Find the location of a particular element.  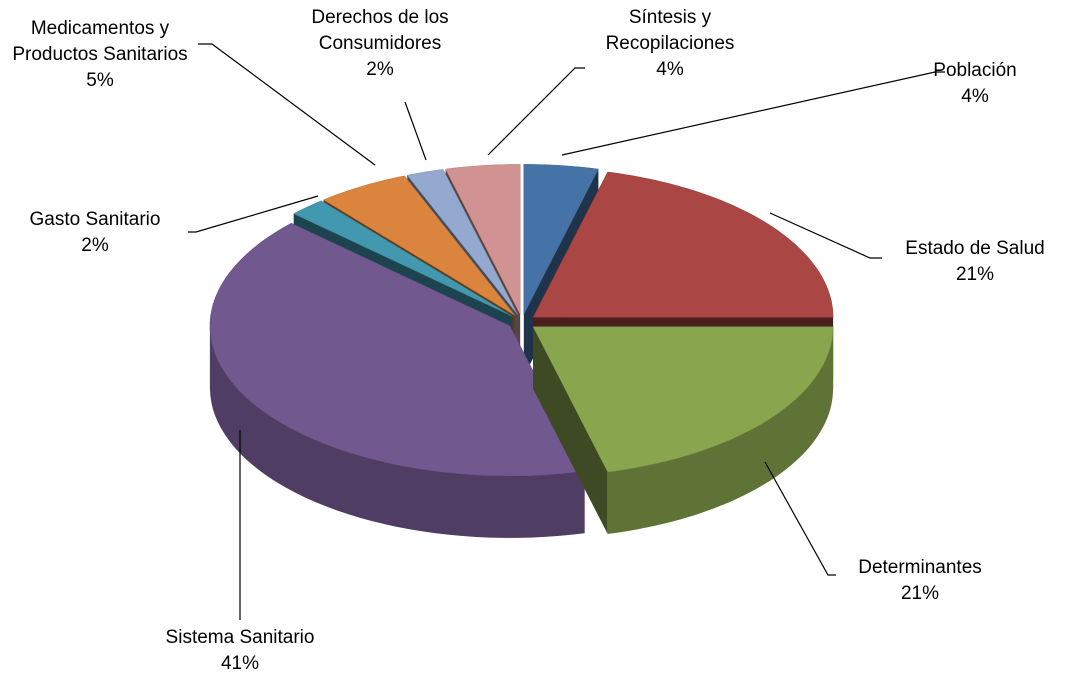

slice-label: Gasto Sanitario 2% is located at coordinates (95, 233).